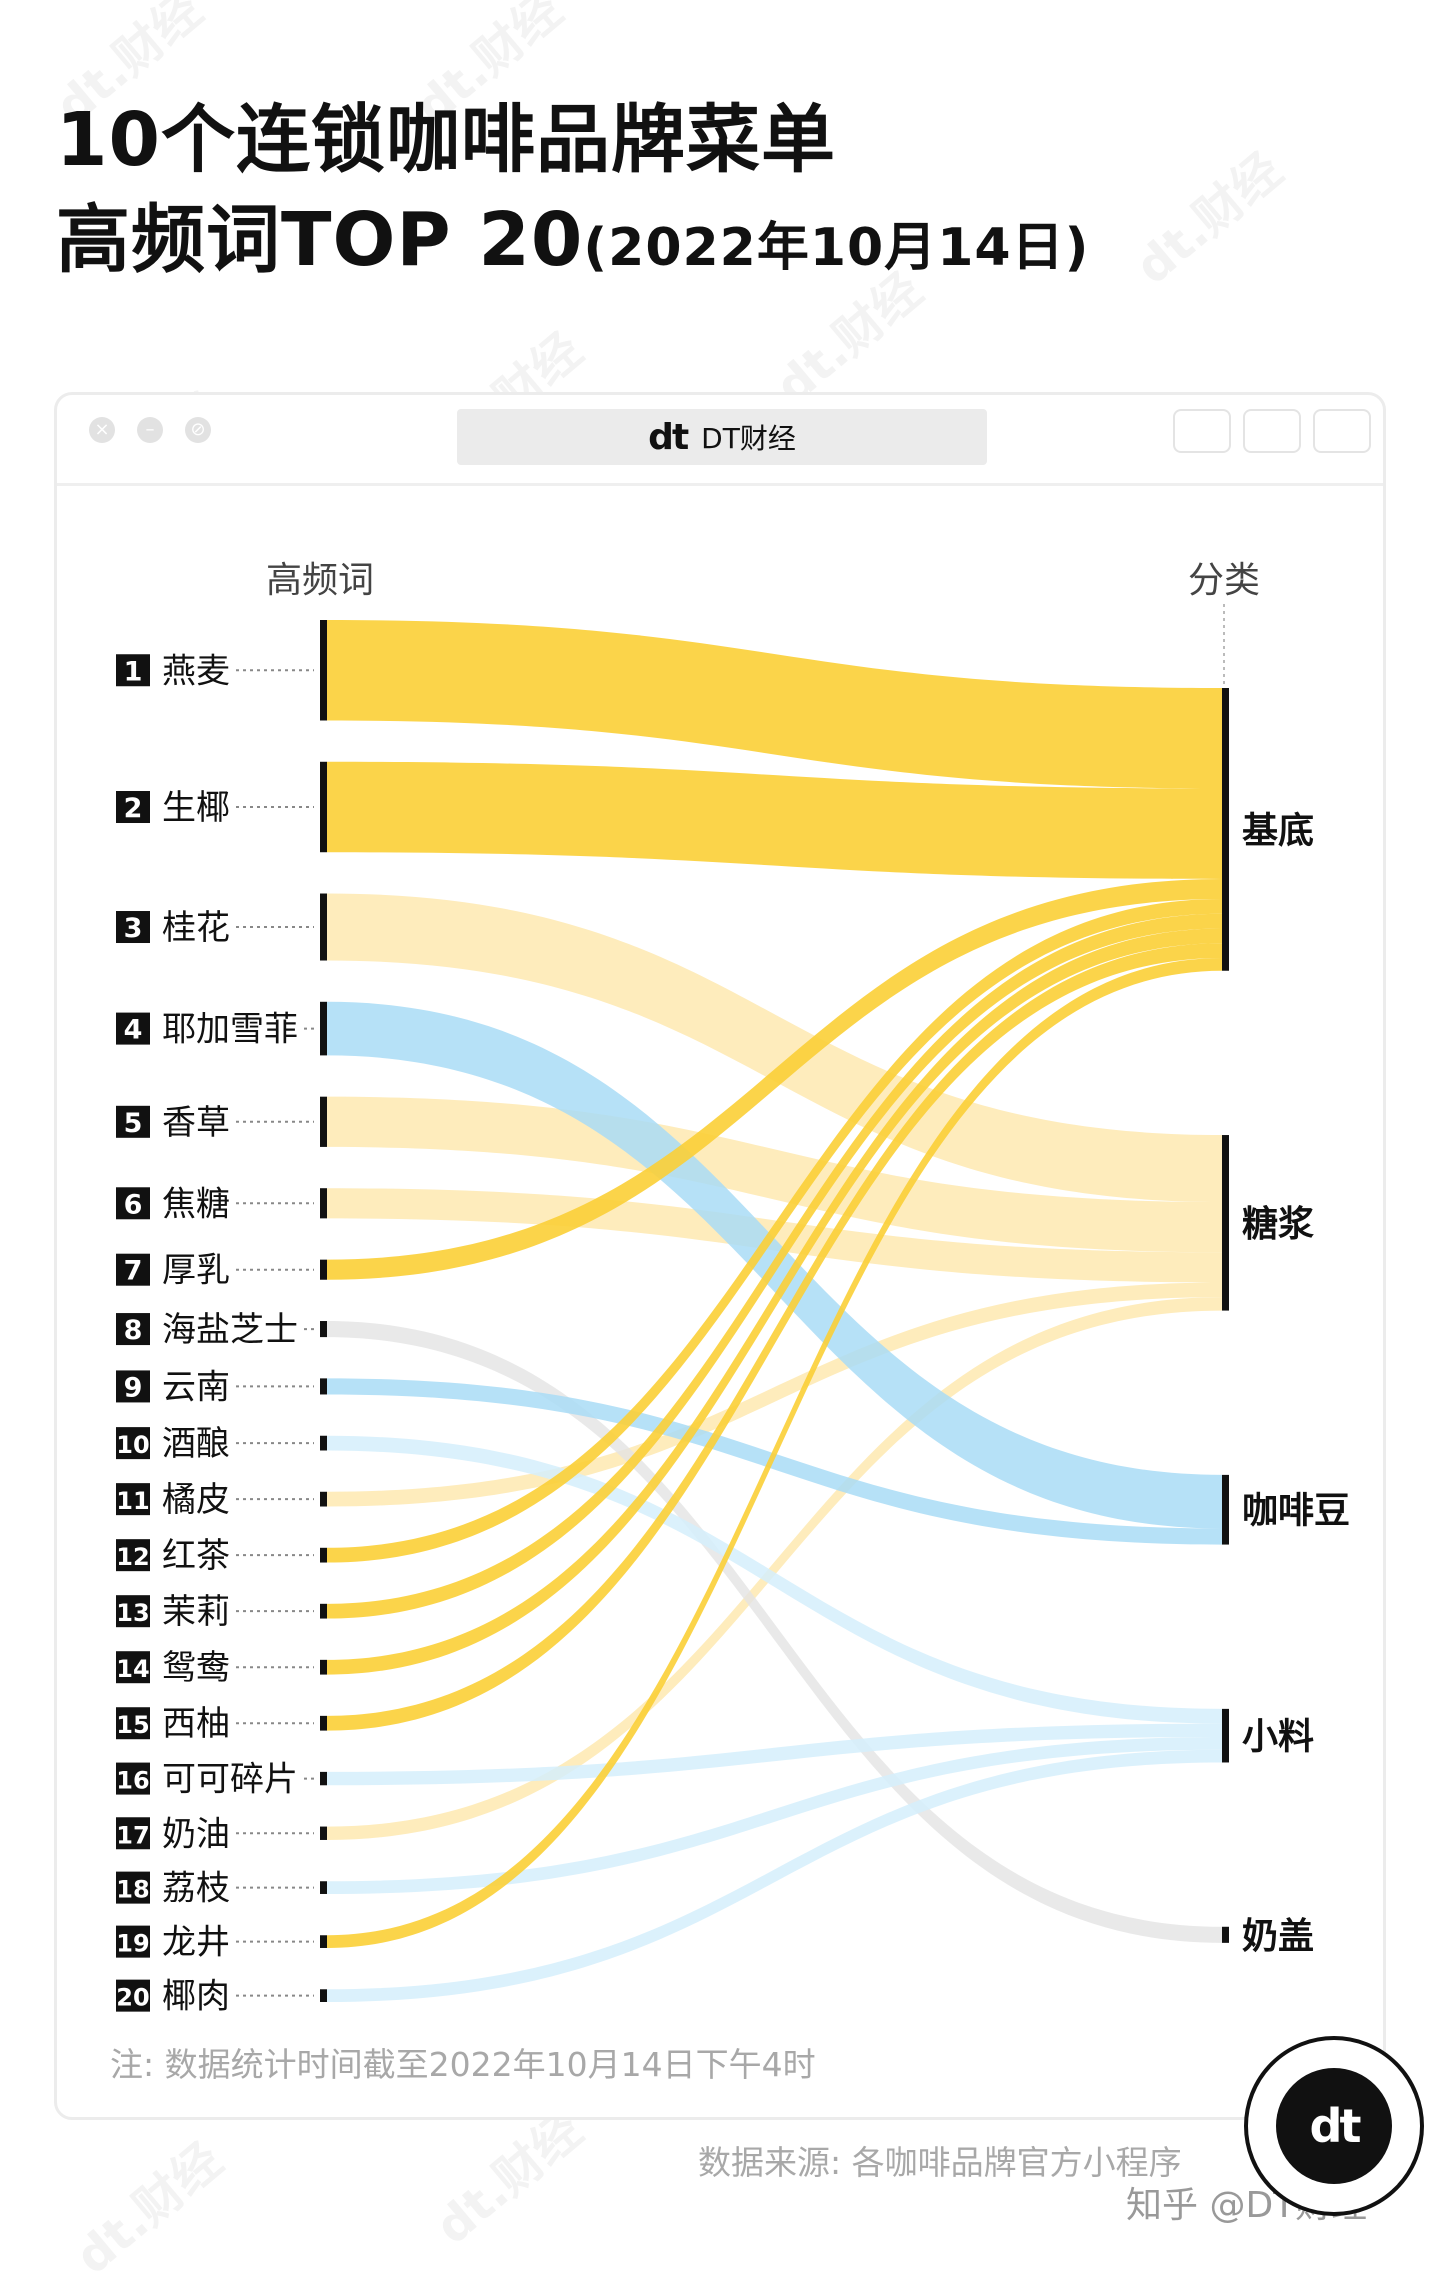 The height and width of the screenshot is (2287, 1440). I want to click on word-label-17: 奶油, so click(196, 1834).